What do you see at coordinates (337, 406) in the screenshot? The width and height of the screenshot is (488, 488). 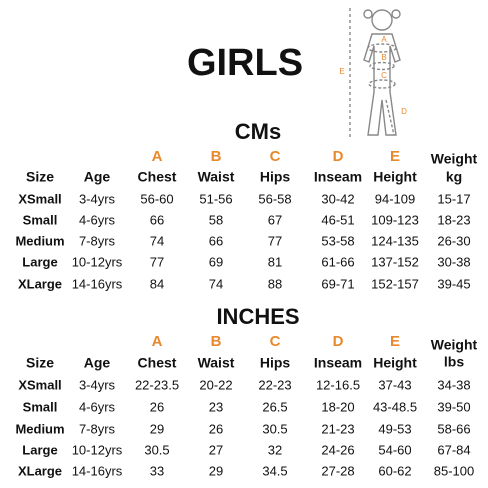 I see `table-cell: 18-20` at bounding box center [337, 406].